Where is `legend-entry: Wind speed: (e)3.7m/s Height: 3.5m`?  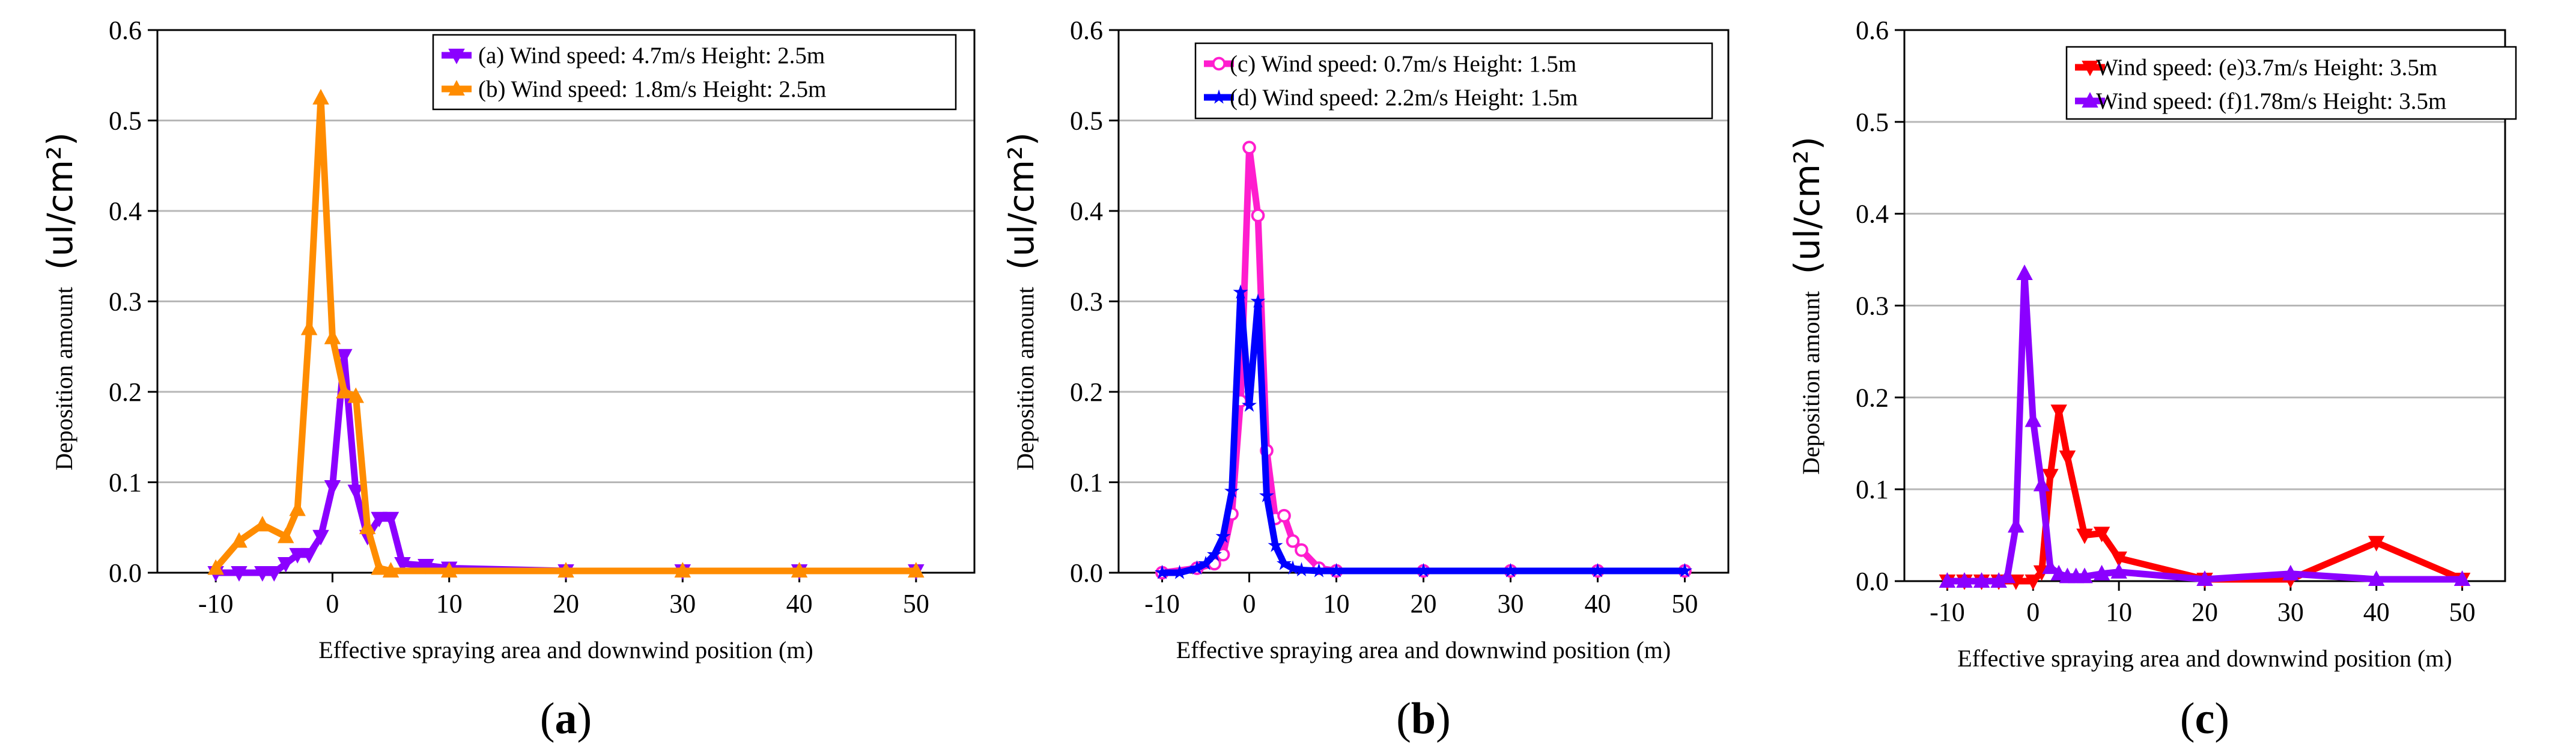
legend-entry: Wind speed: (e)3.7m/s Height: 3.5m is located at coordinates (2256, 68).